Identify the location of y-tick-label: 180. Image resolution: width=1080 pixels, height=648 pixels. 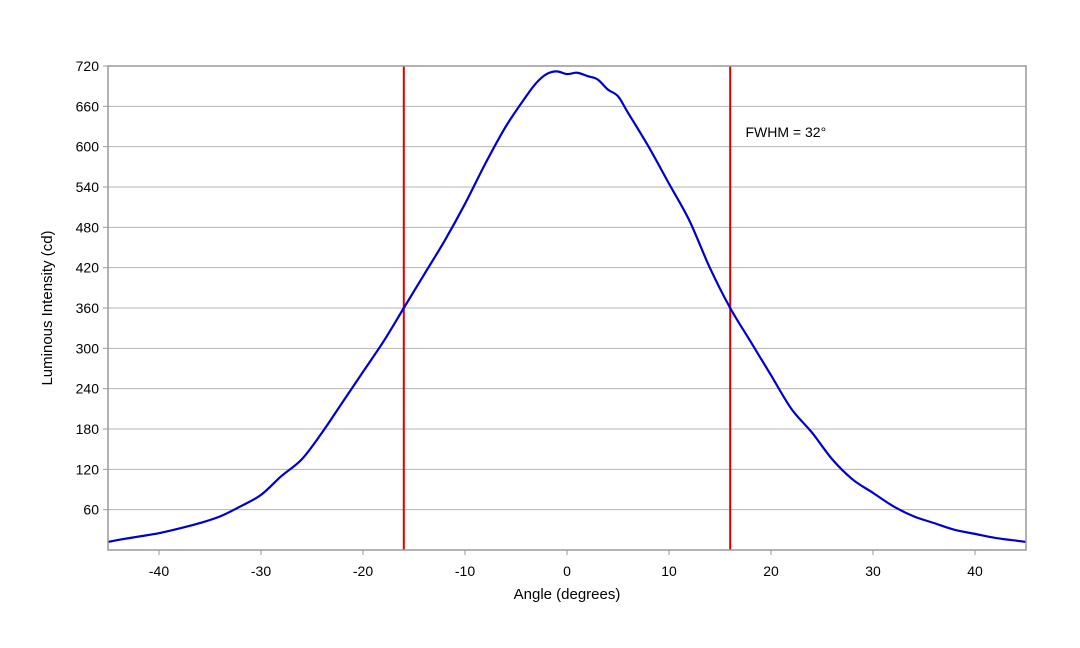
(88, 429).